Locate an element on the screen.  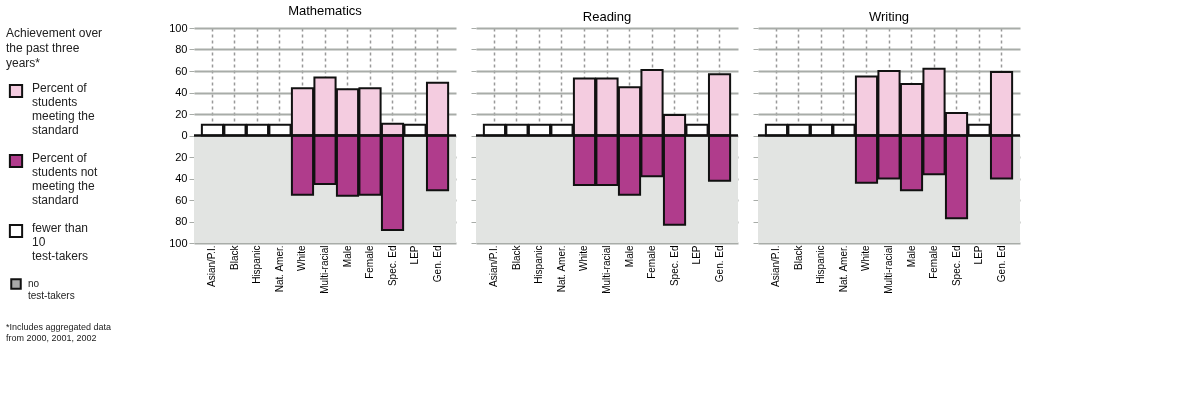
chart-title: Mathematics is located at coordinates (325, 10).